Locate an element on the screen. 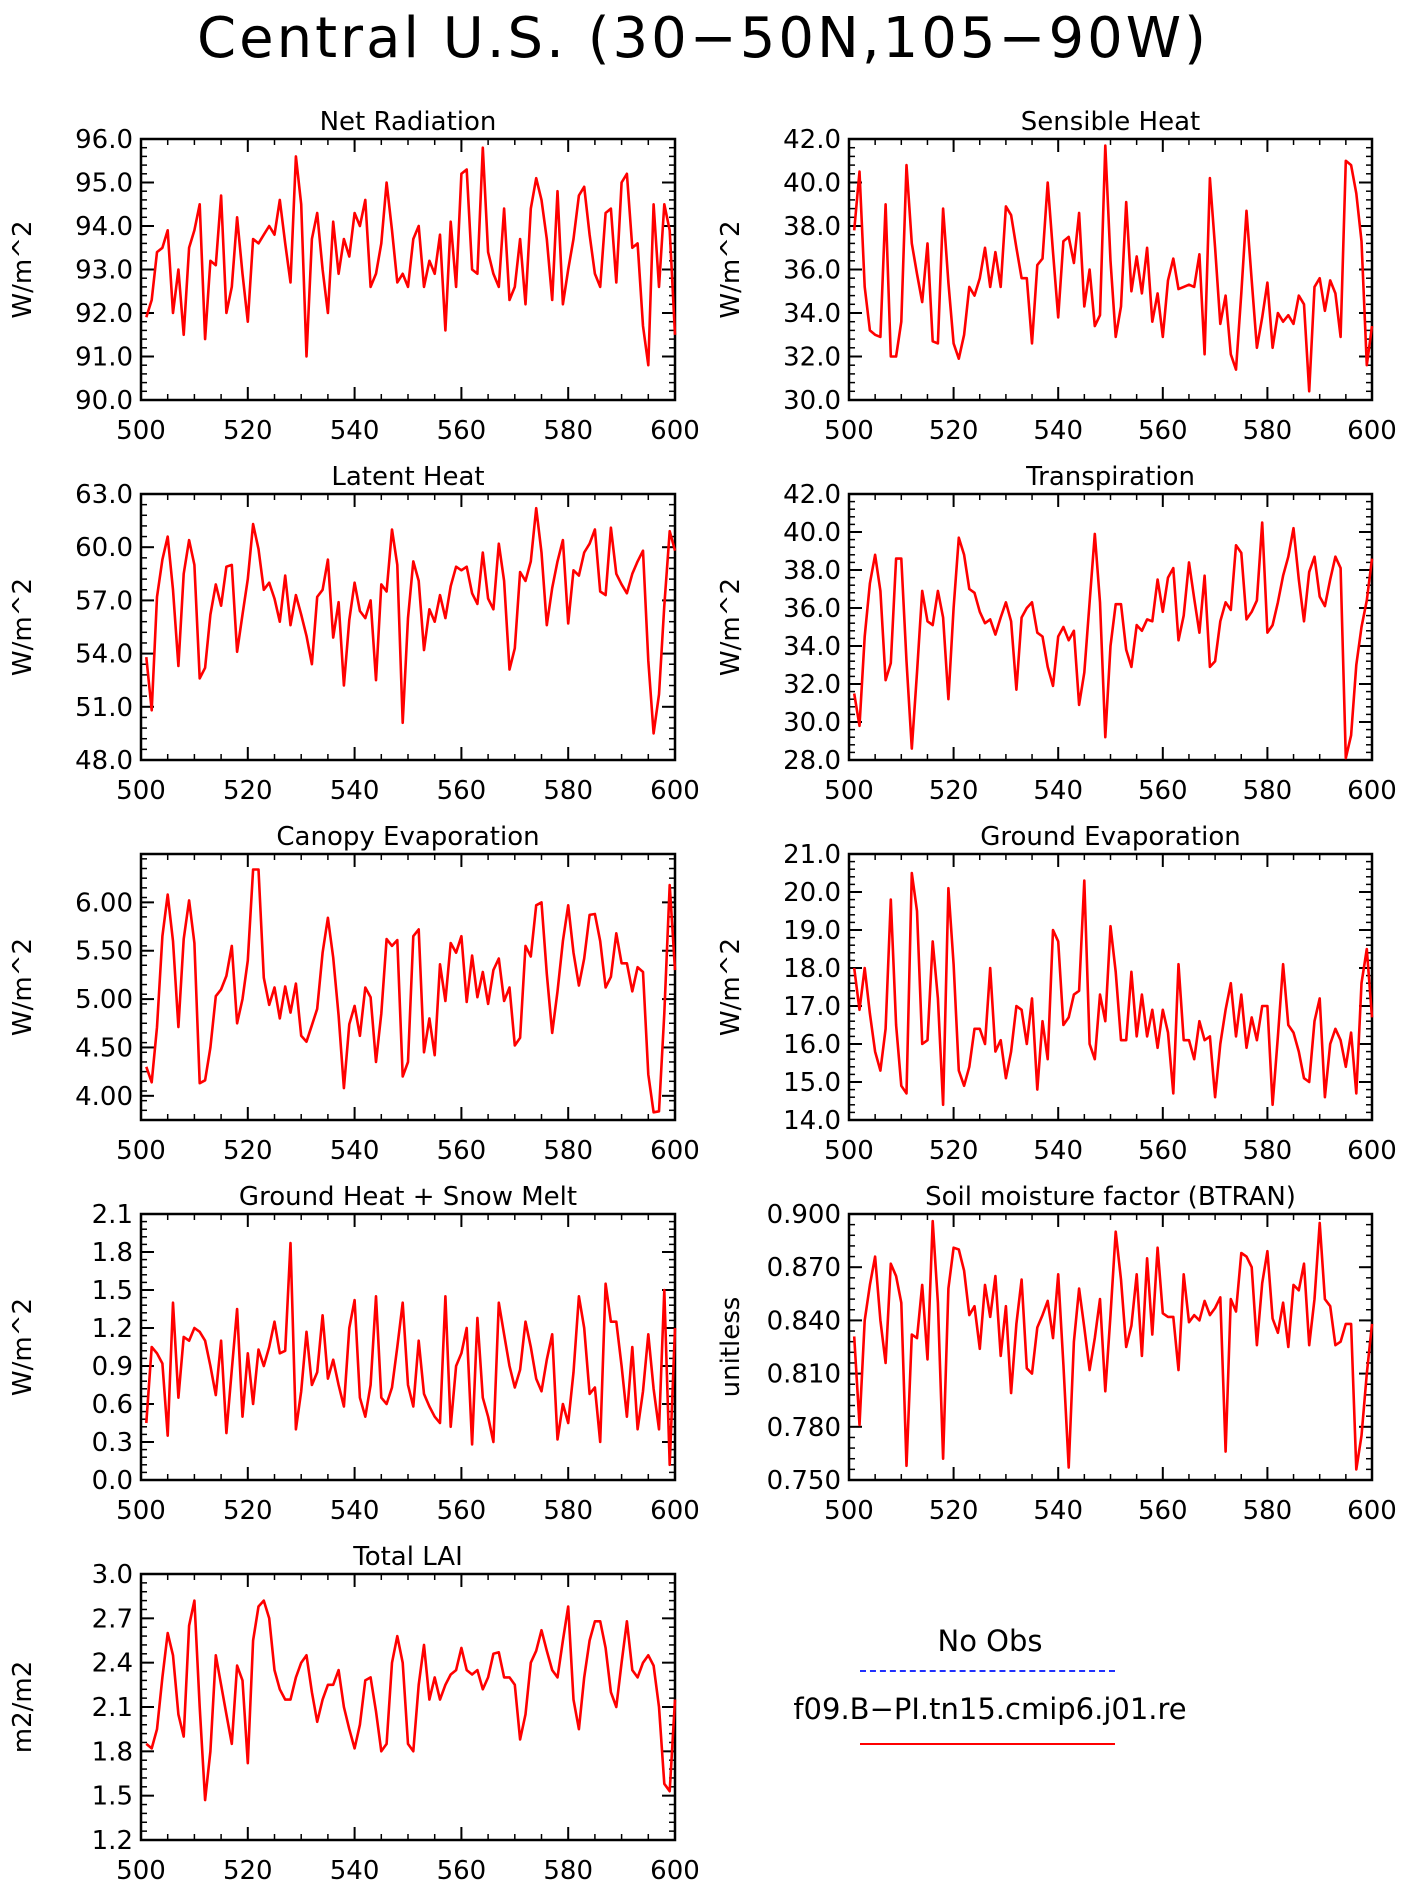  y-tick-label: 40.0 is located at coordinates (812, 533).